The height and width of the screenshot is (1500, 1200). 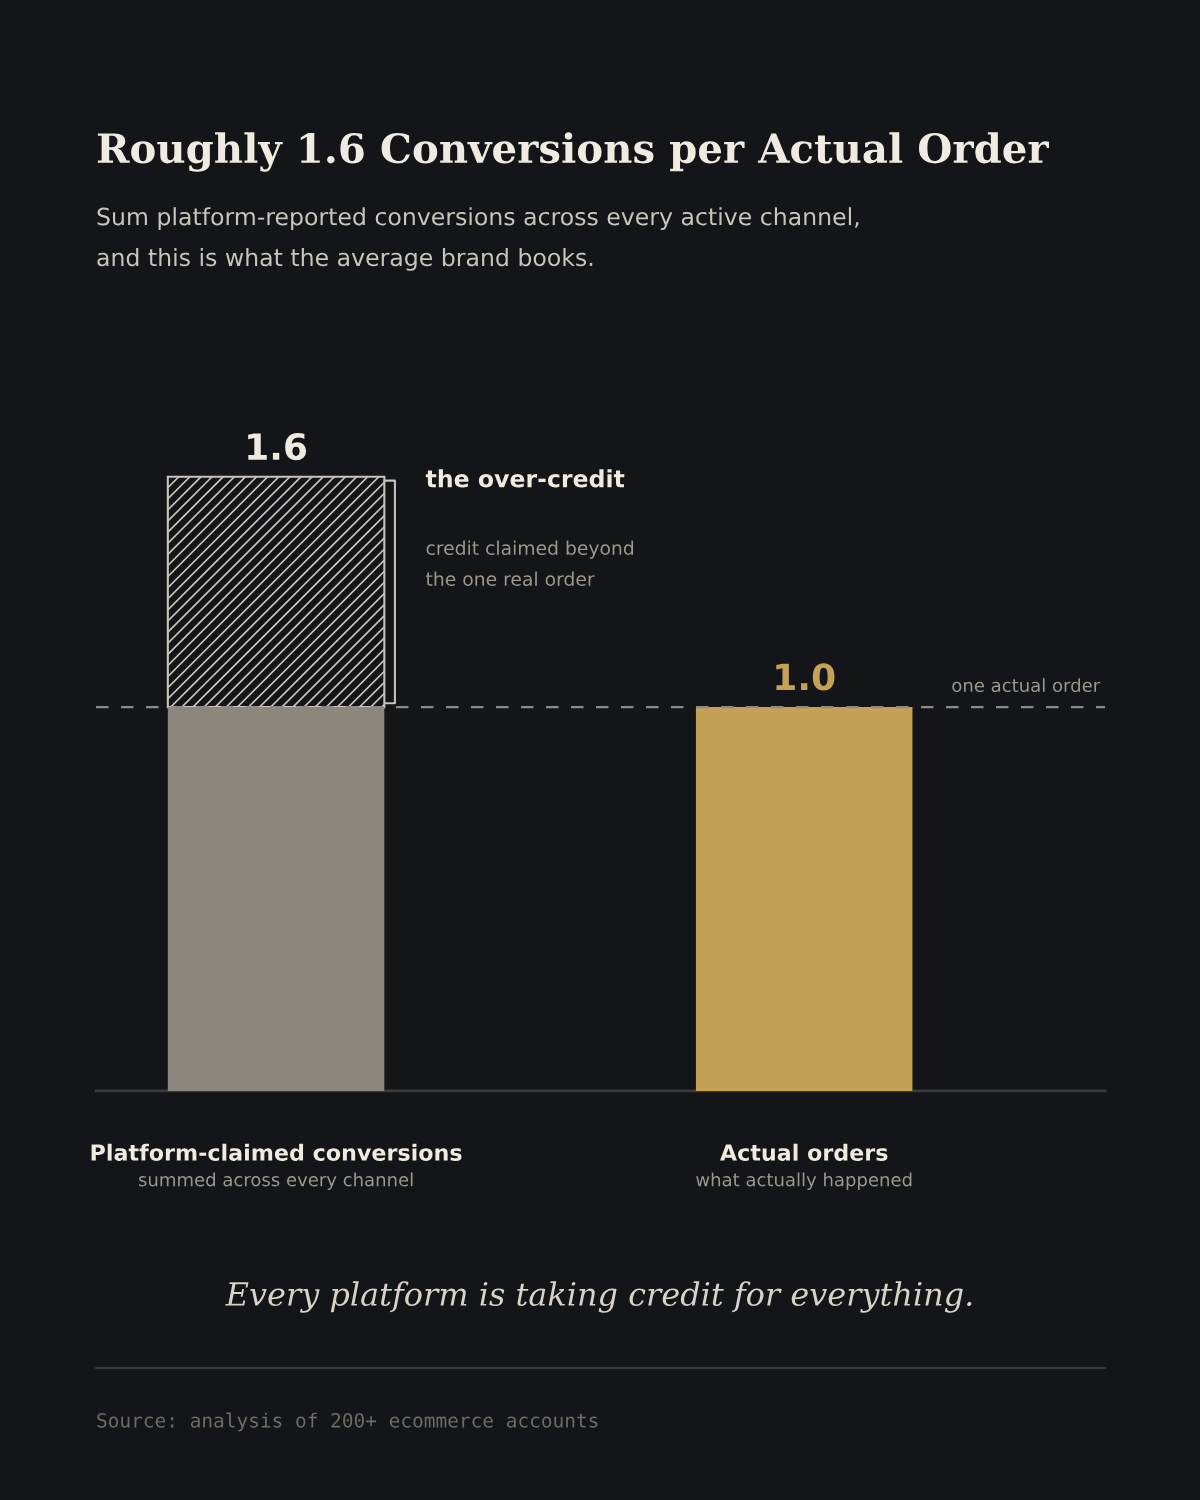 I want to click on annotation: credit claimed beyond the one real order, so click(x=530, y=563).